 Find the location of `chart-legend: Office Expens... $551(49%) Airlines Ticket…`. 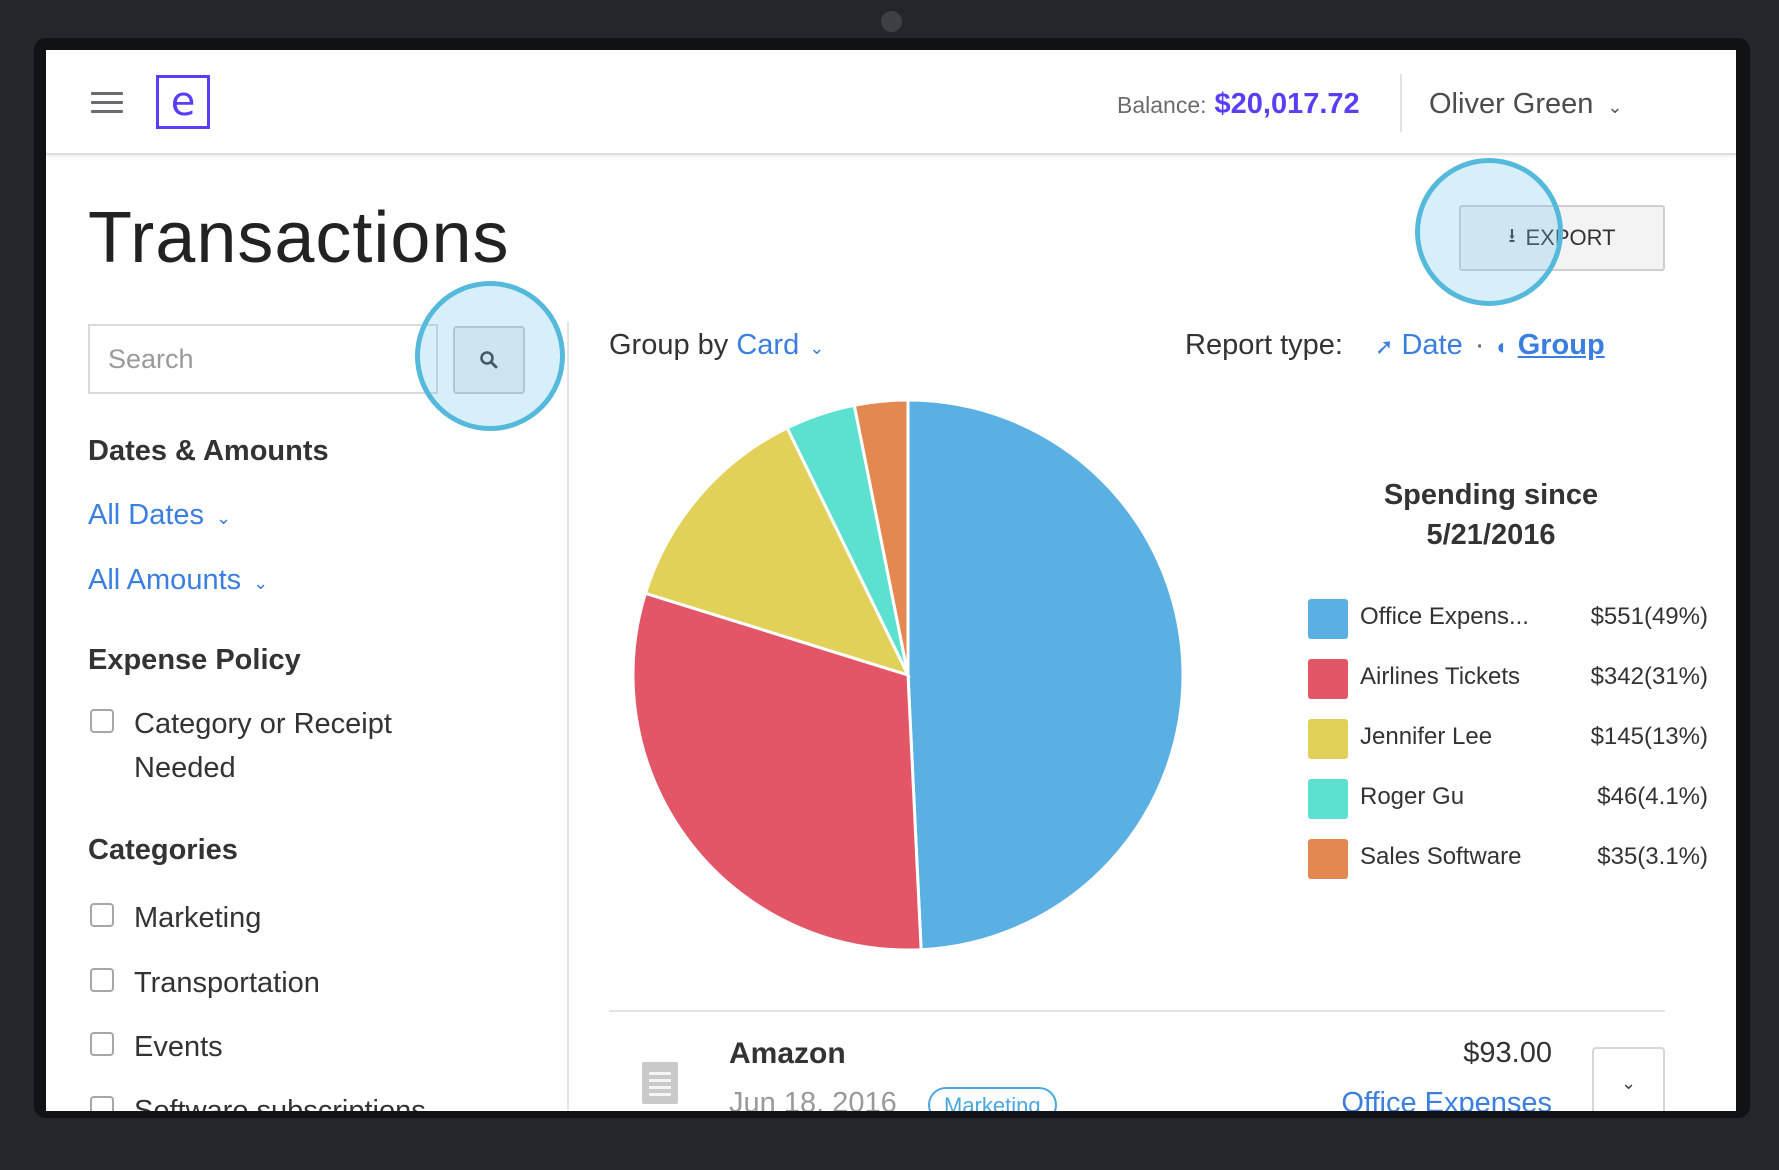

chart-legend: Office Expens... $551(49%) Airlines Ticket… is located at coordinates (1508, 747).